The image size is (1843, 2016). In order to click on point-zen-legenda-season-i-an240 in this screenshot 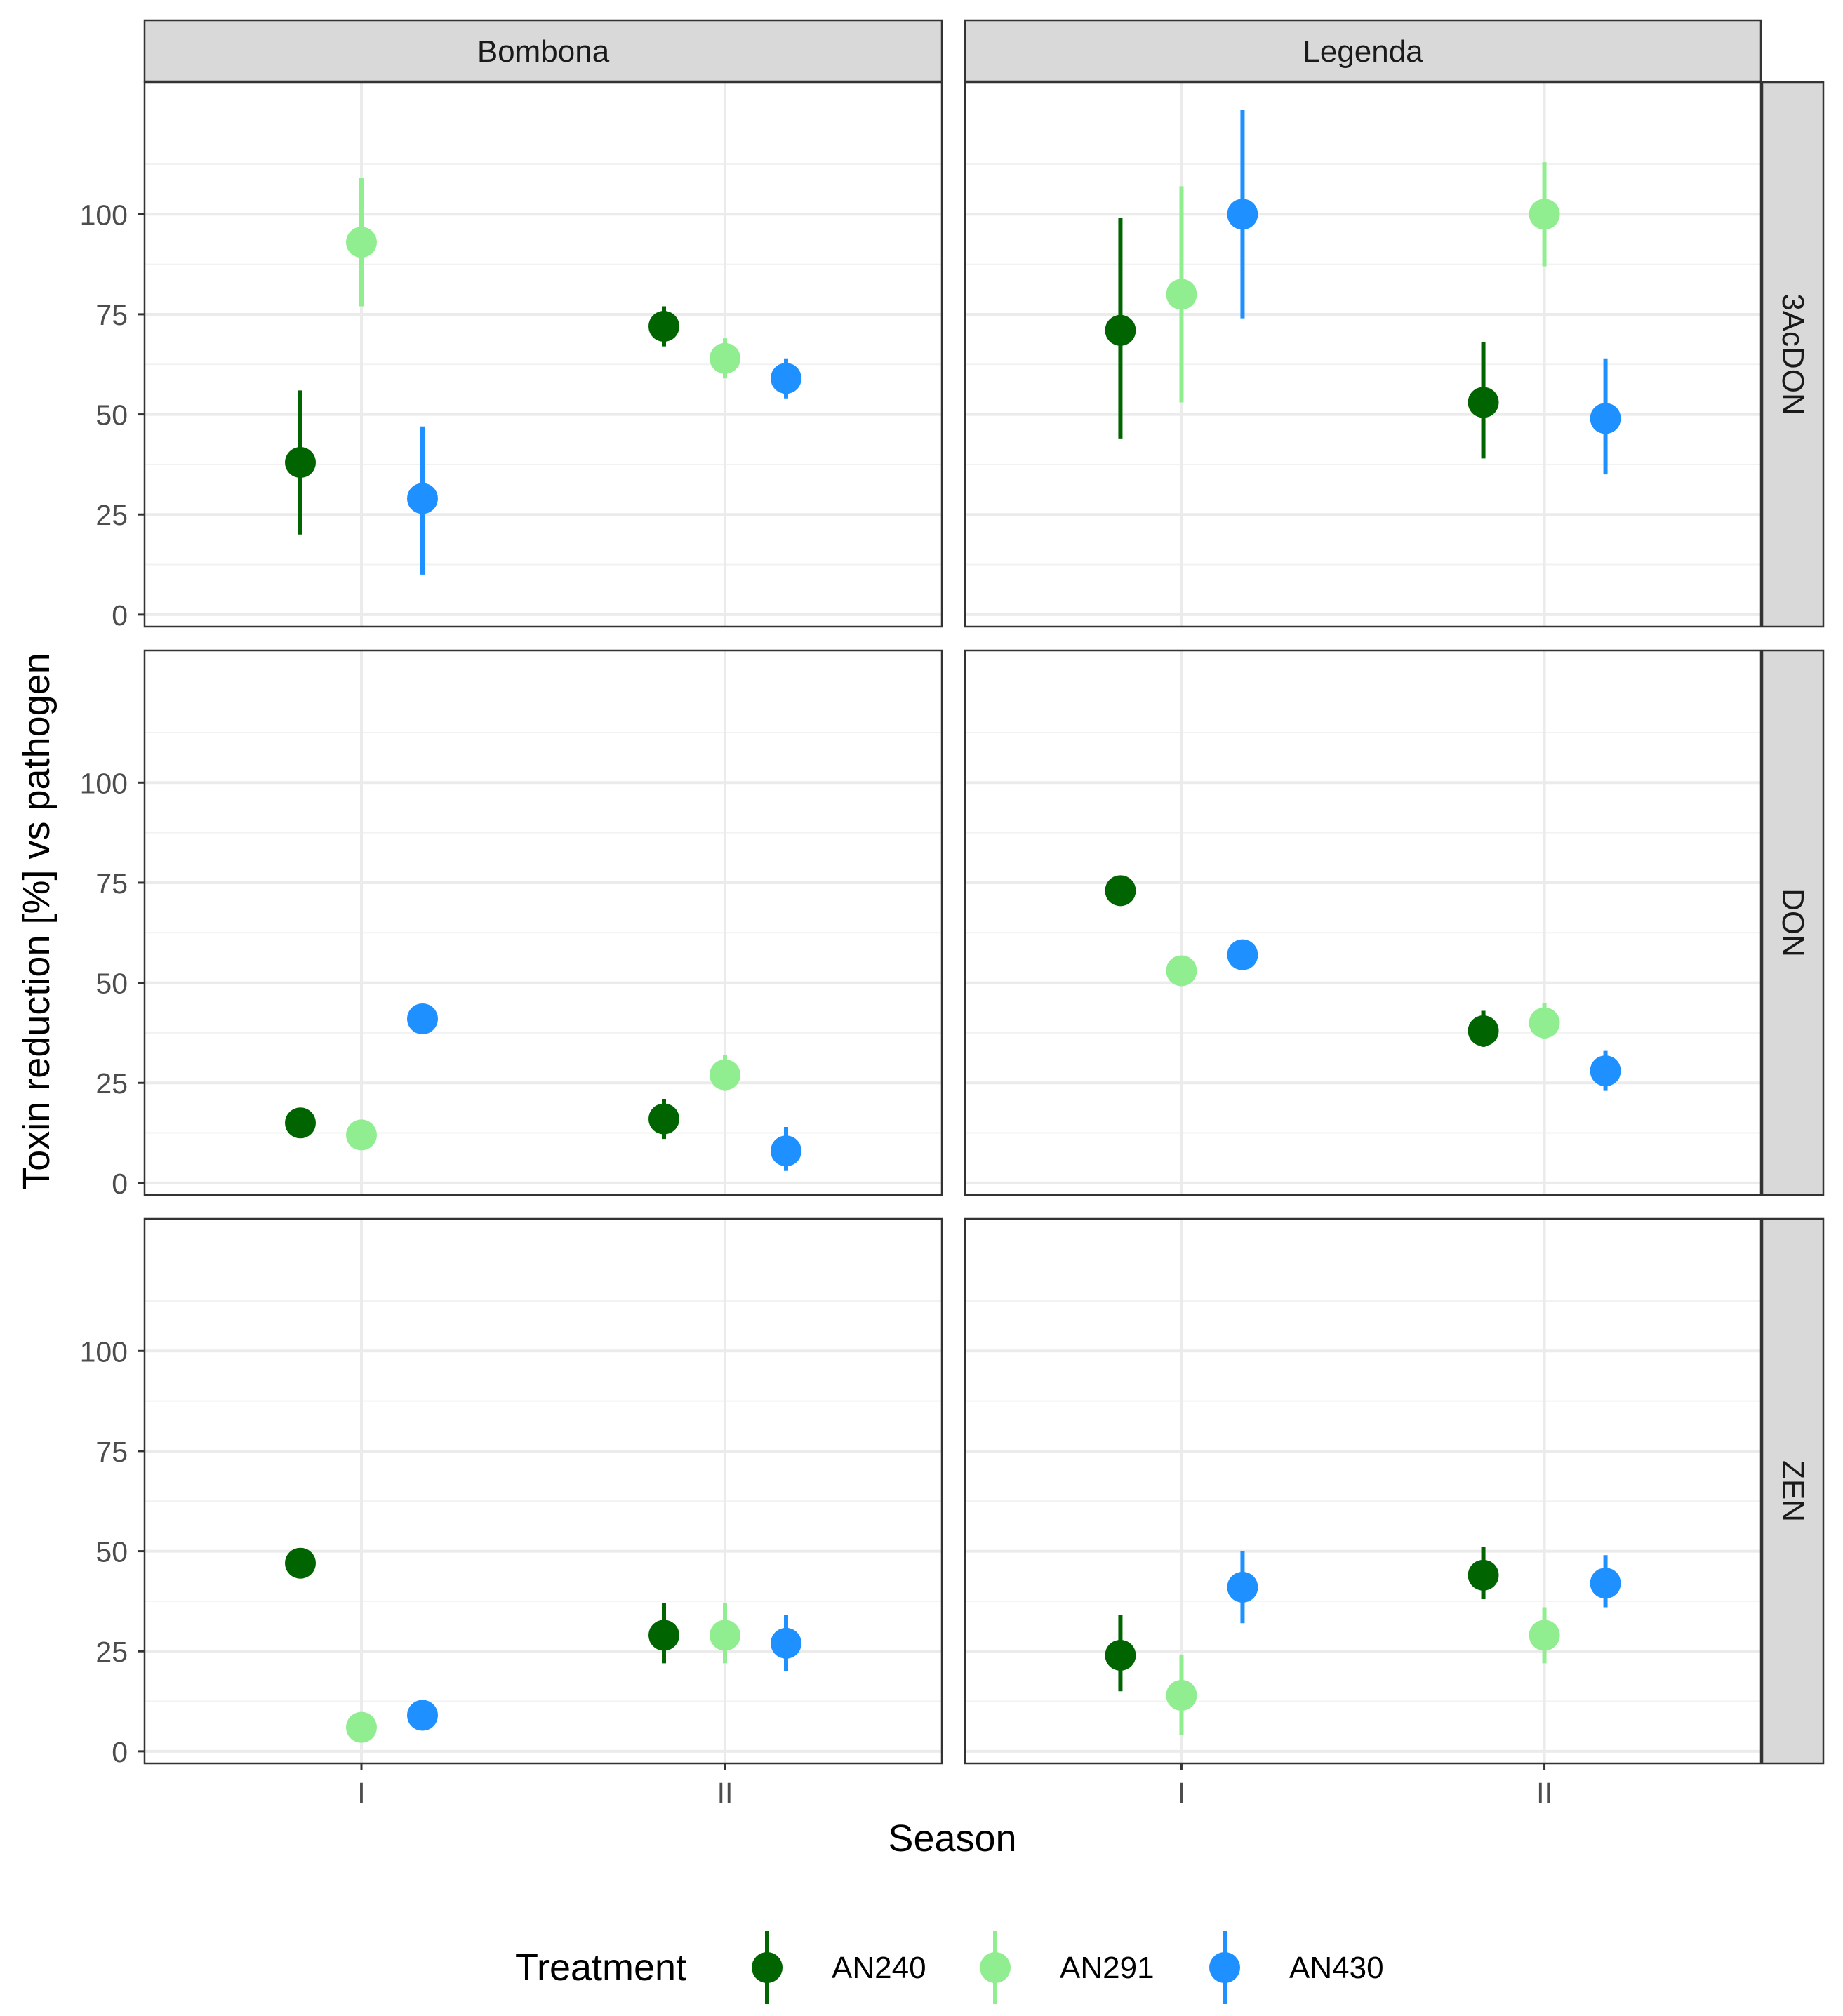, I will do `click(1120, 1655)`.